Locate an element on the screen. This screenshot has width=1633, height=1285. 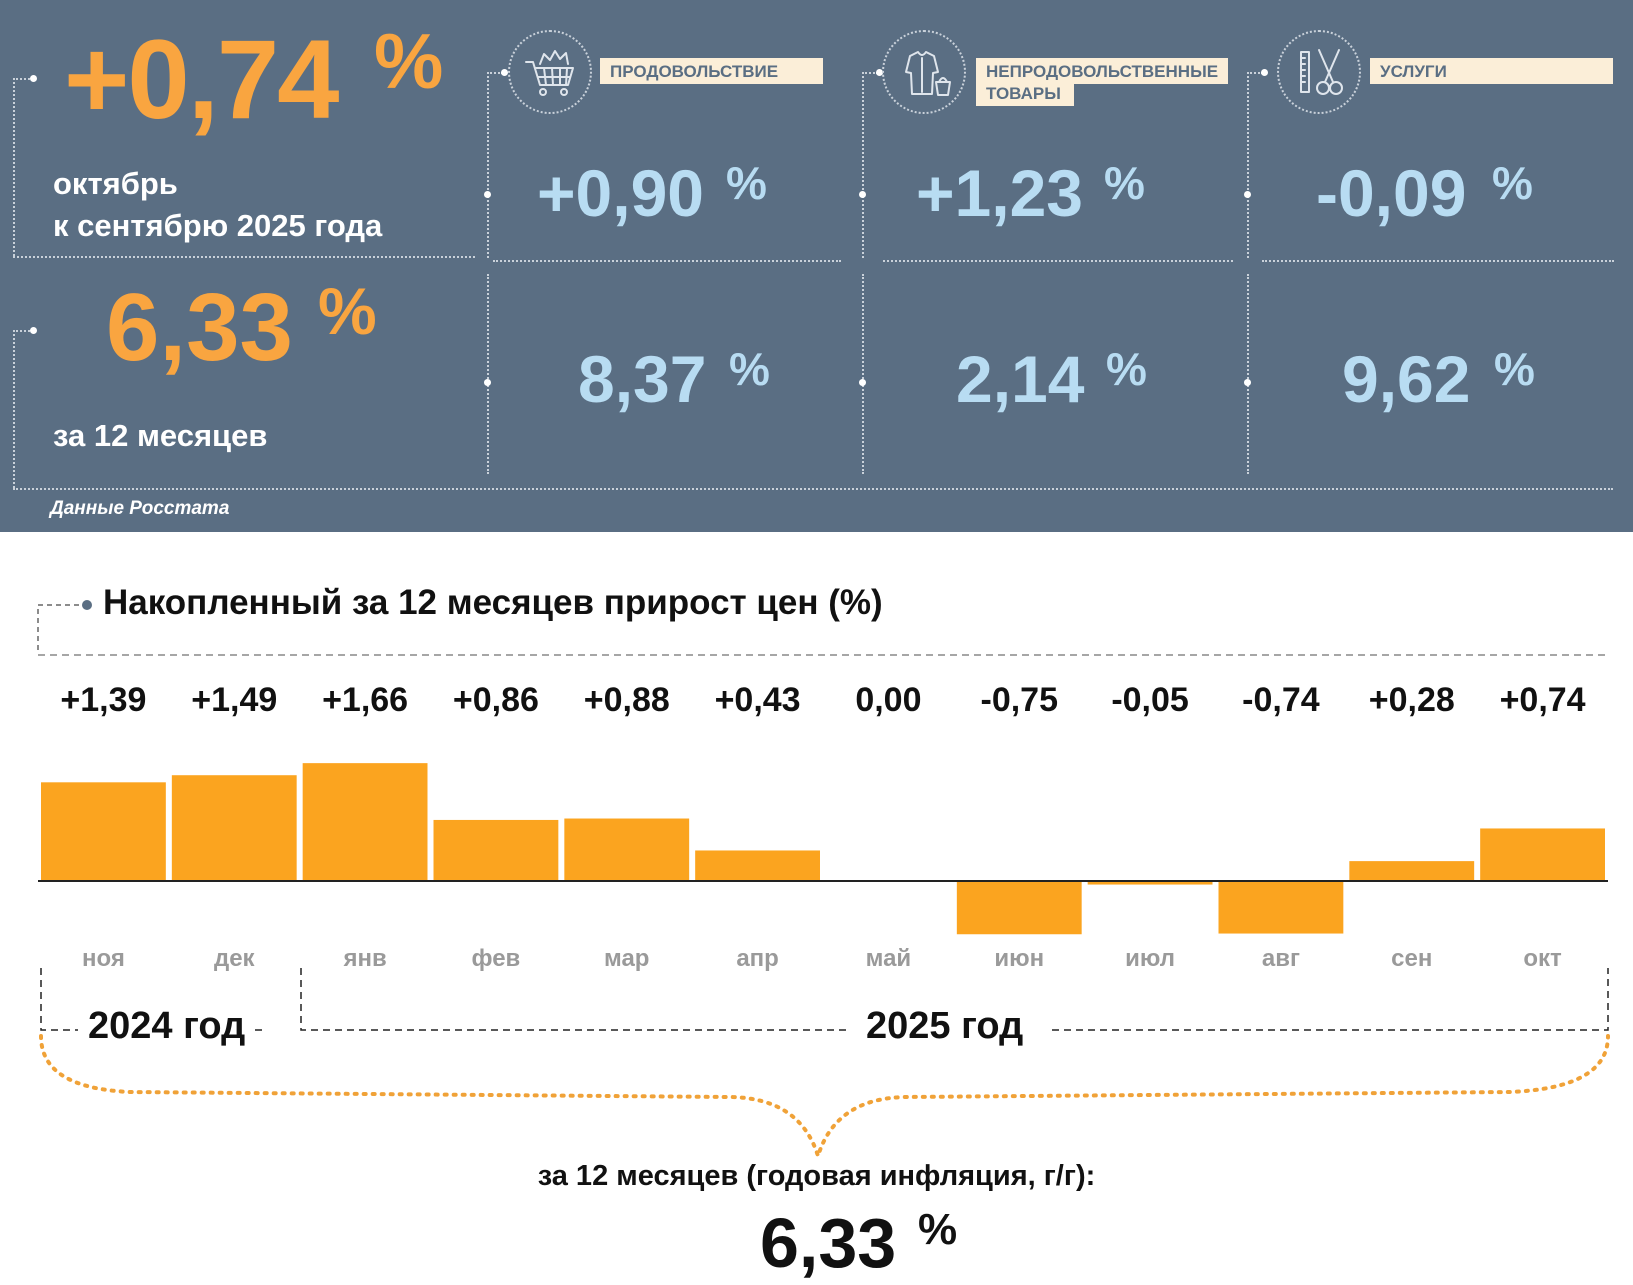
month-tick-label: мар is located at coordinates (626, 958).